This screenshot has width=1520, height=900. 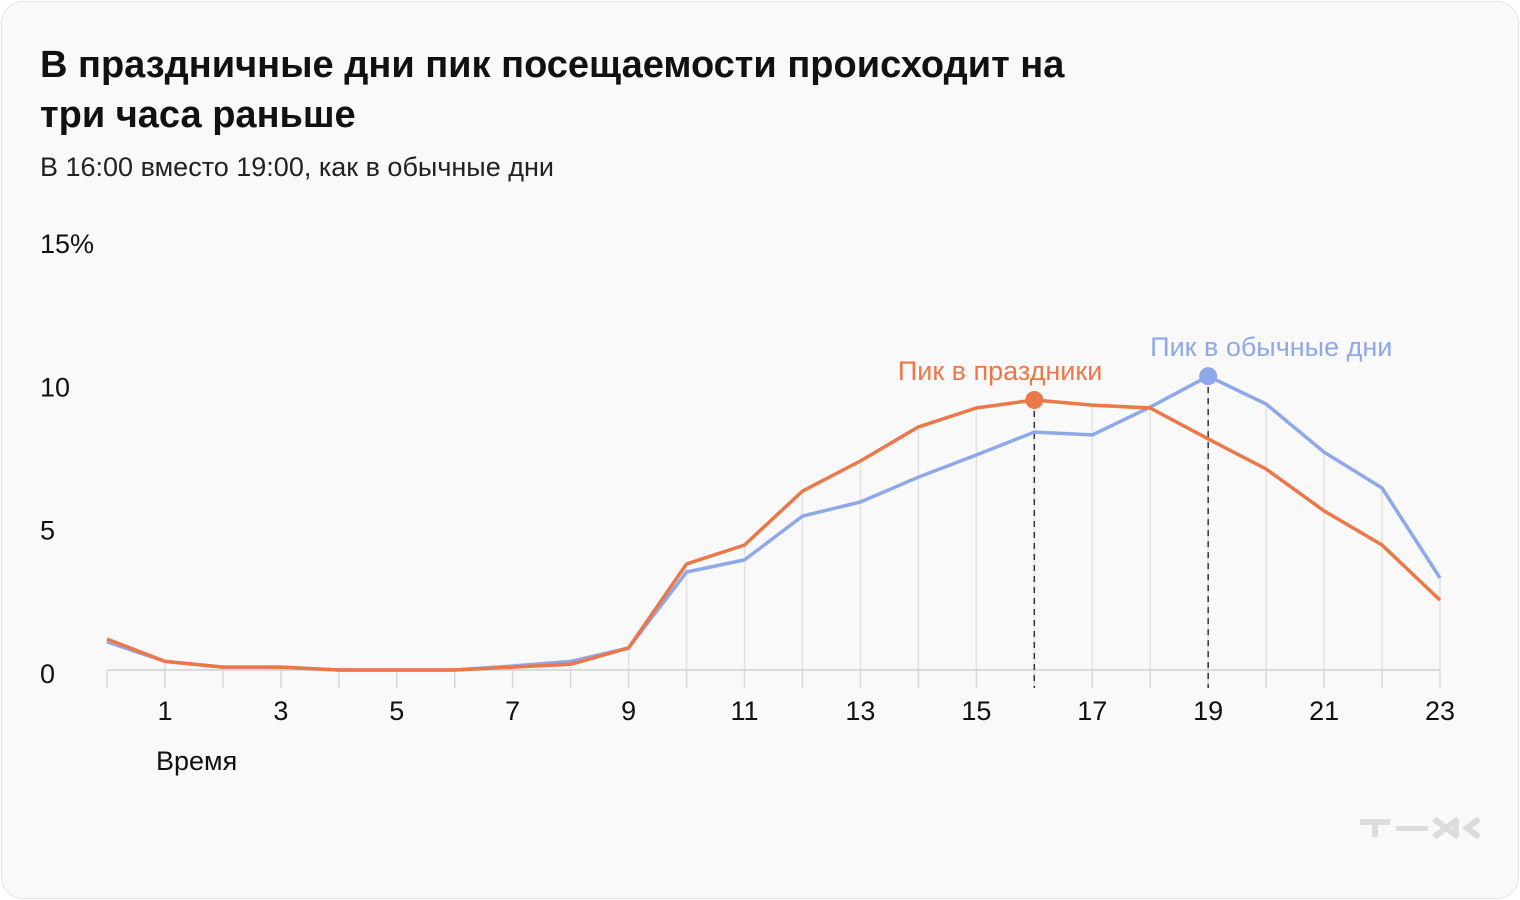 What do you see at coordinates (47, 674) in the screenshot?
I see `y-tick-label: 0` at bounding box center [47, 674].